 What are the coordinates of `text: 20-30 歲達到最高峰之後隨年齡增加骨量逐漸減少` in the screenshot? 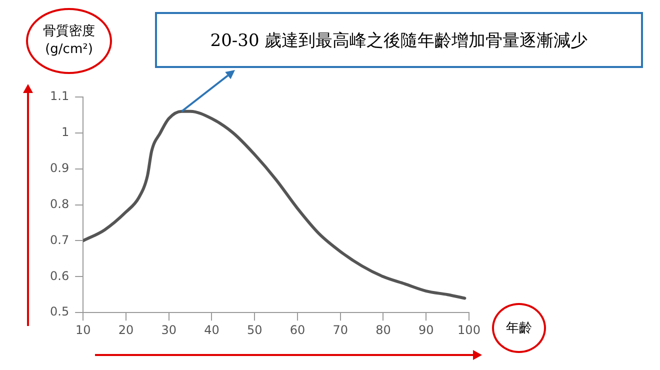 It's located at (399, 40).